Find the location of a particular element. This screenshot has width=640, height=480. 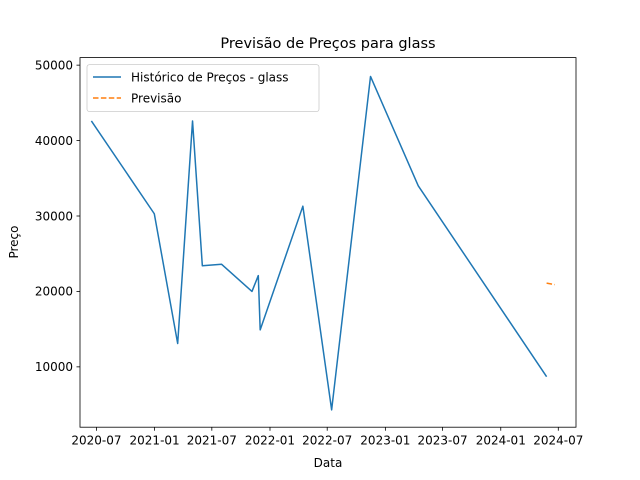

x-tick-label: 2024-07 is located at coordinates (558, 441).